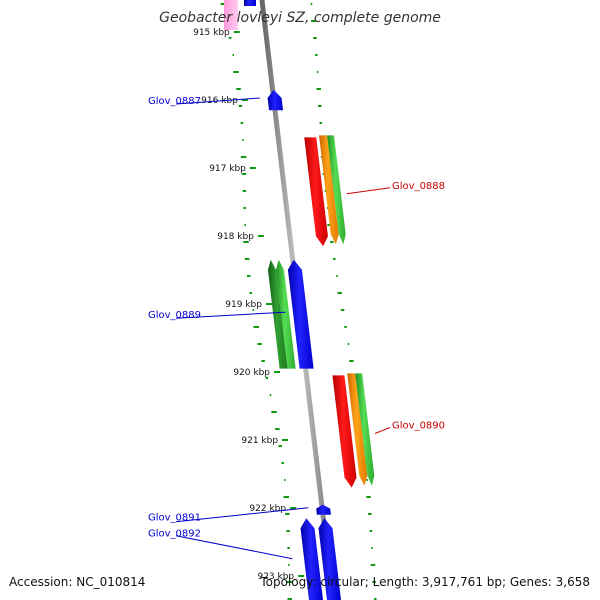 This screenshot has width=600, height=600. What do you see at coordinates (77, 582) in the screenshot?
I see `accession-text: Accession: NC_010814` at bounding box center [77, 582].